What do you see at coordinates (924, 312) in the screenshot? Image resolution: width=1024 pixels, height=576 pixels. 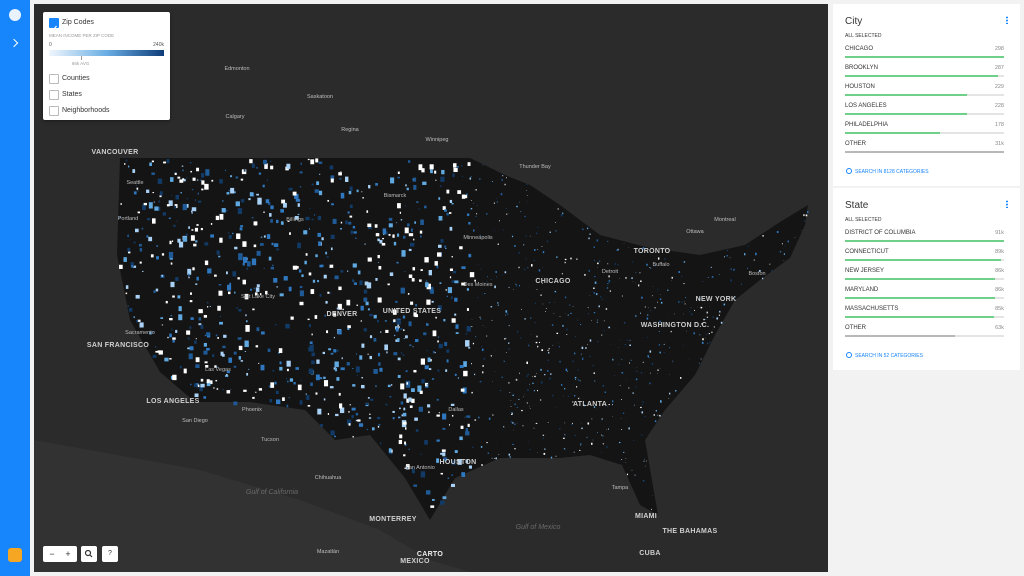 I see `category-row: MASSACHUSETTS 85k` at bounding box center [924, 312].